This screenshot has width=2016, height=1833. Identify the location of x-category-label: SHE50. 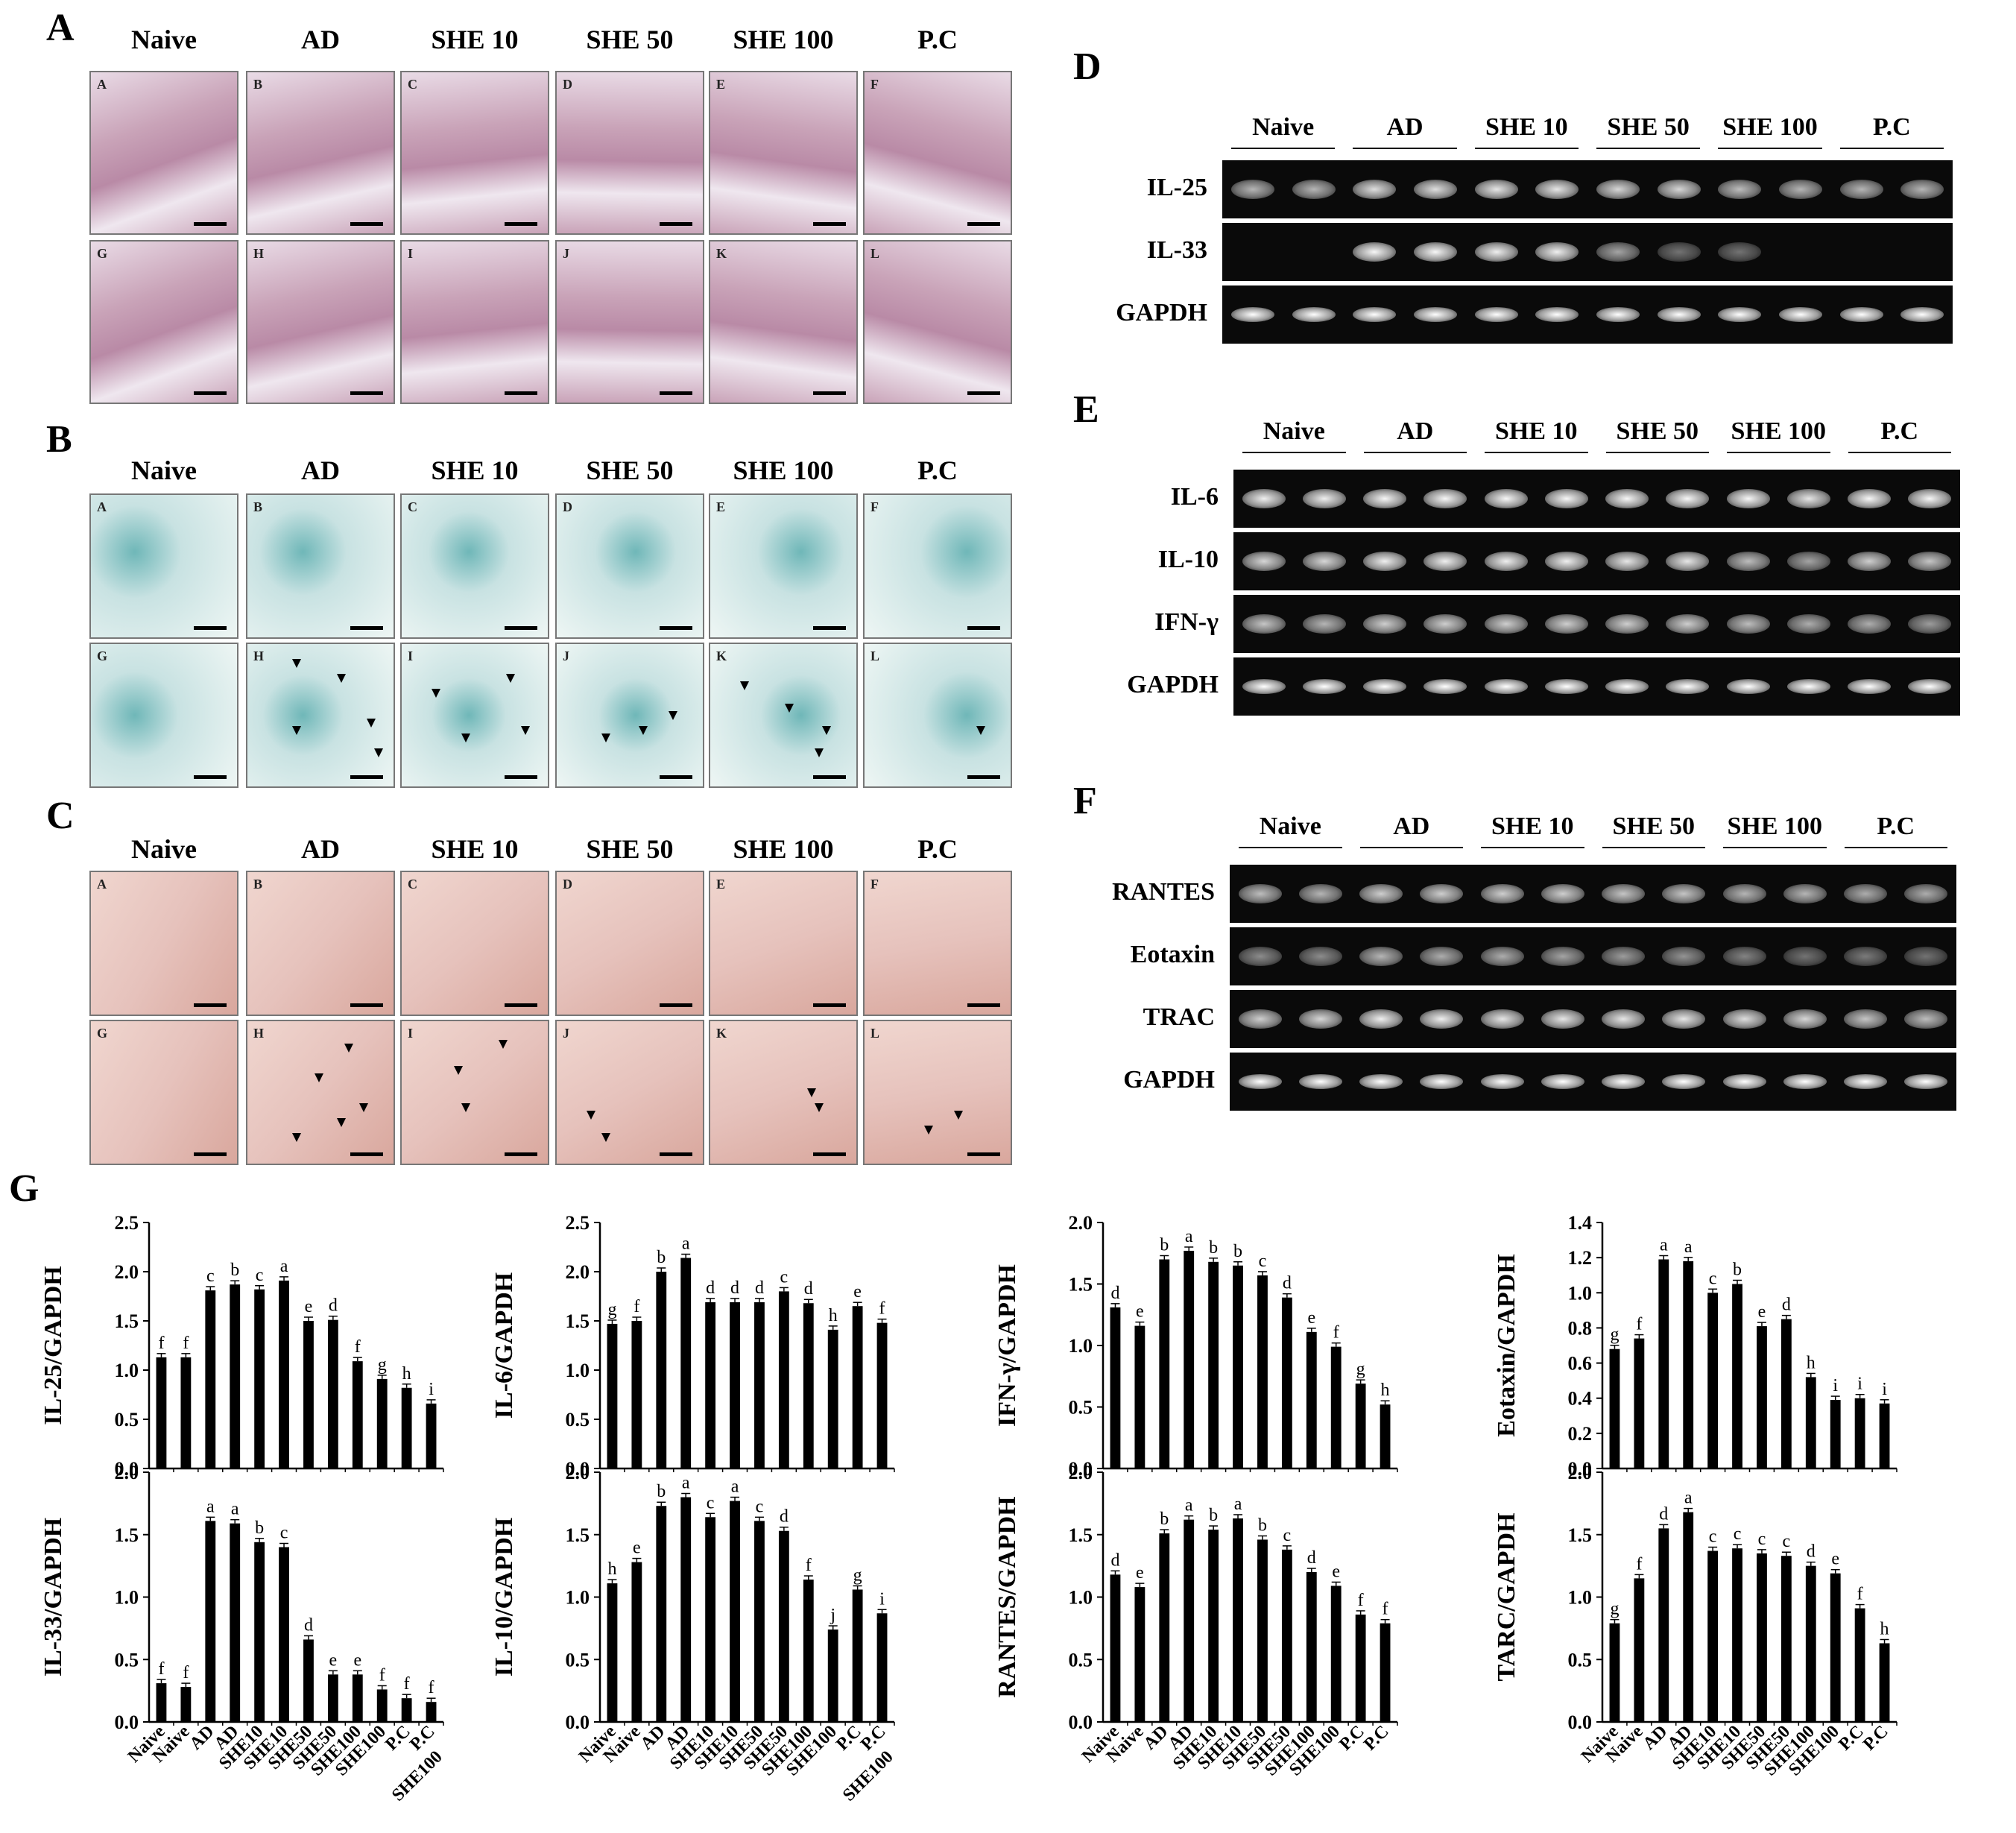
(1743, 1747).